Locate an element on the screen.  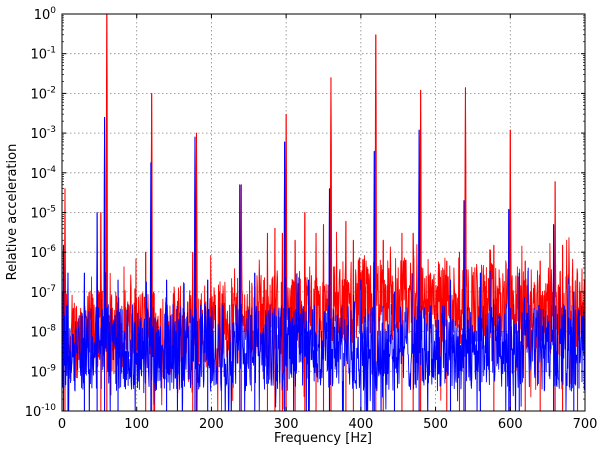
y-tick-label: 10⁻¹ is located at coordinates (43, 54).